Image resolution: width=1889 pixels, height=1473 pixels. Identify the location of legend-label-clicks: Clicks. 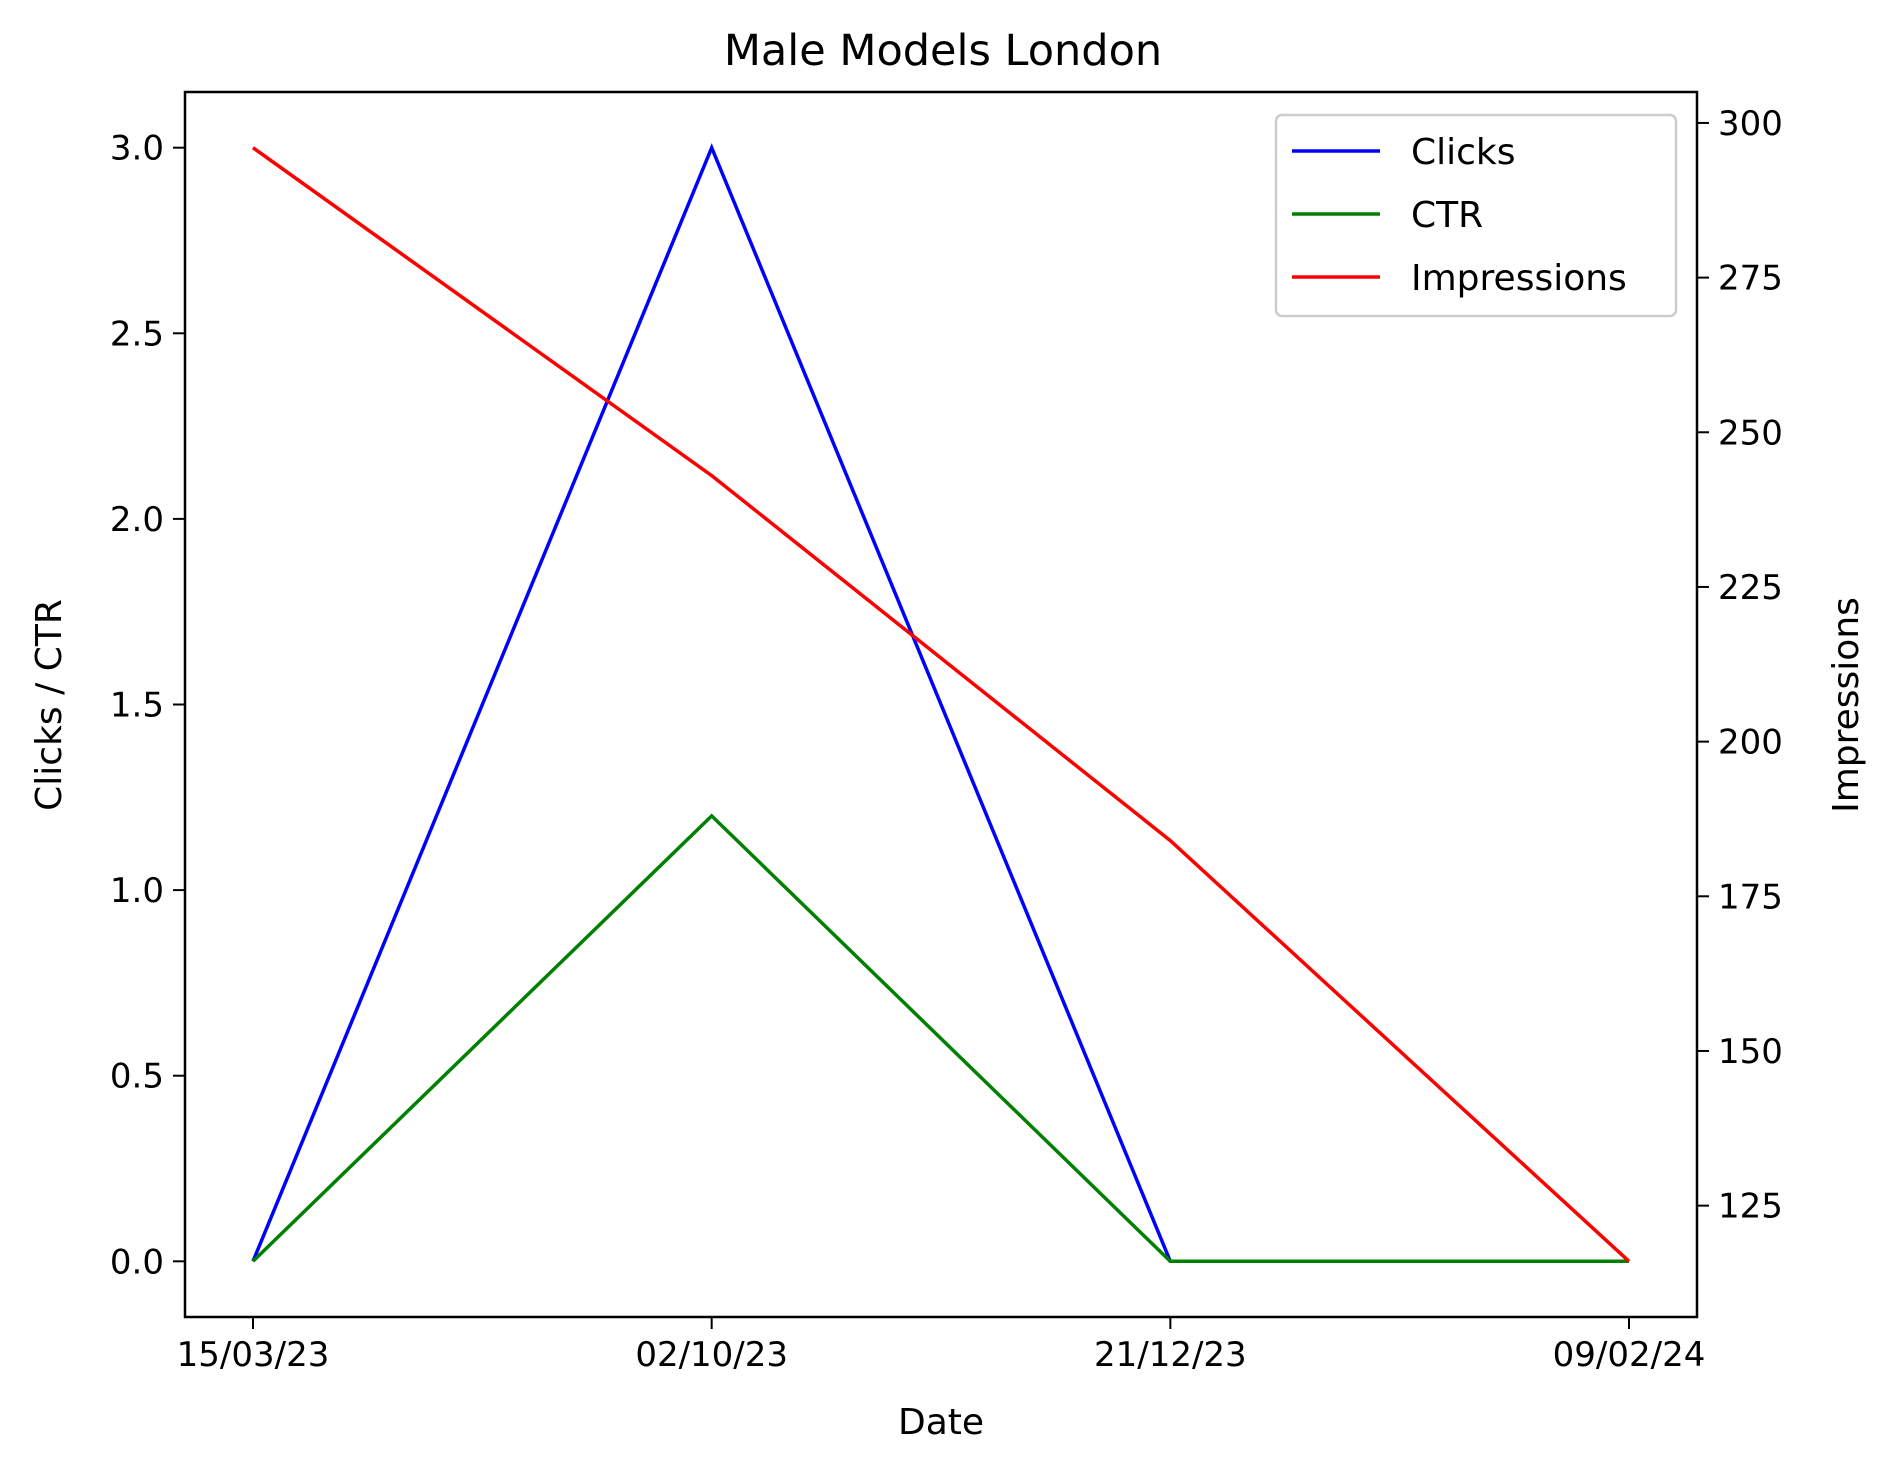
(1463, 152).